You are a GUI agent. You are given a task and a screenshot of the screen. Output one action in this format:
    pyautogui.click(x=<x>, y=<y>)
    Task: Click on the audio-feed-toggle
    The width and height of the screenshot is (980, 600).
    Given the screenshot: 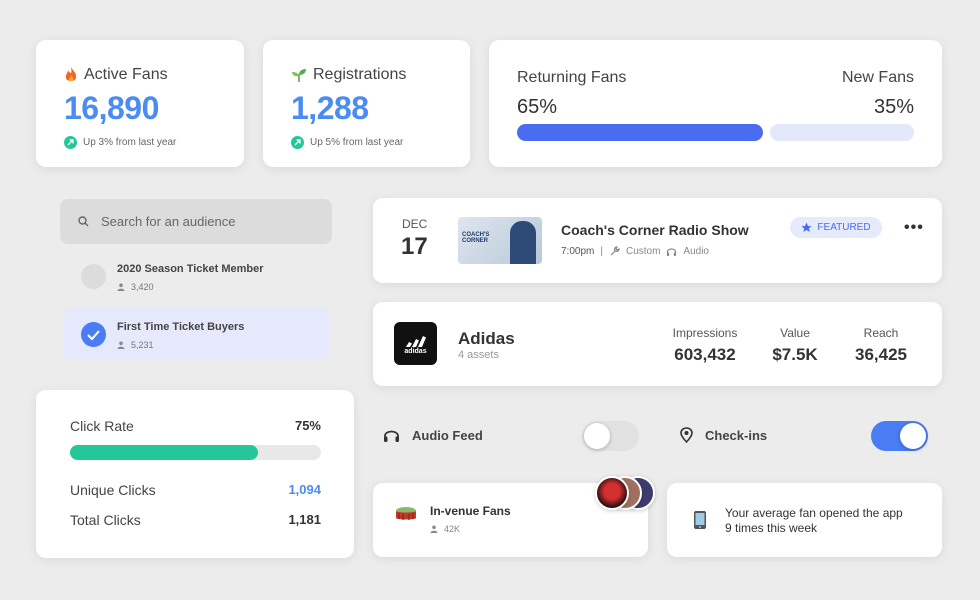 What is the action you would take?
    pyautogui.click(x=610, y=436)
    